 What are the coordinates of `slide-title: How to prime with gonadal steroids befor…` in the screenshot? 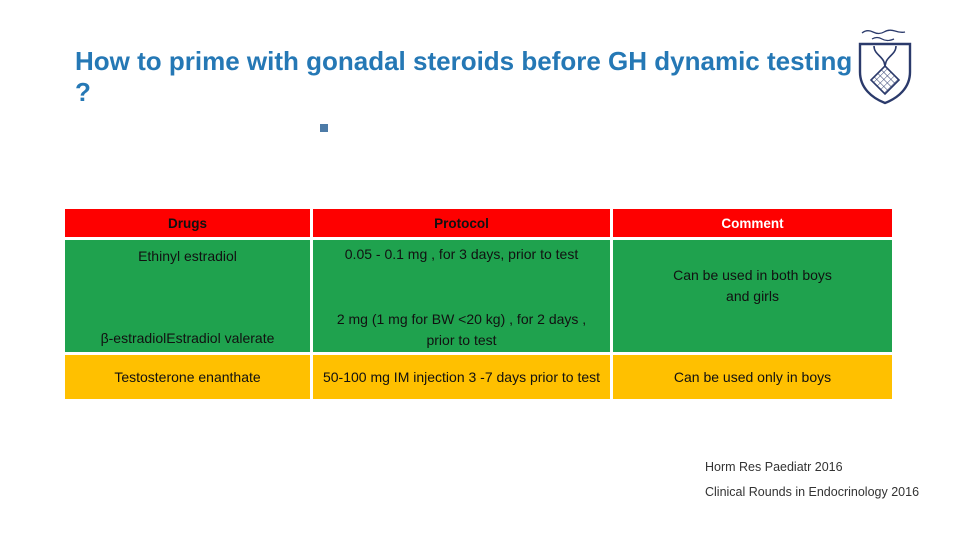 It's located at (464, 76).